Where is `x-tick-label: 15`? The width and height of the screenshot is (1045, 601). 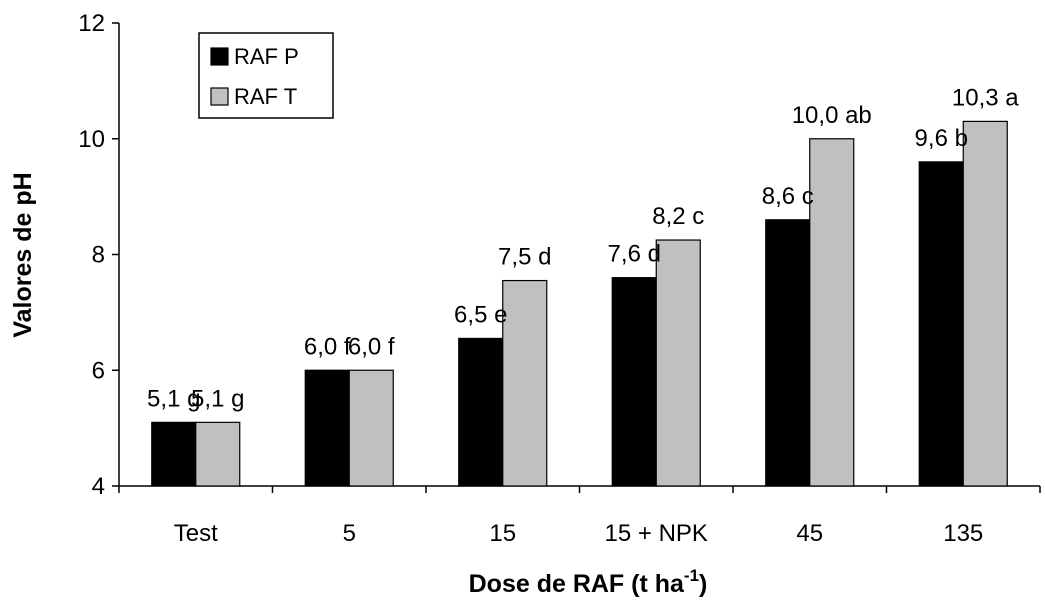 x-tick-label: 15 is located at coordinates (502, 533).